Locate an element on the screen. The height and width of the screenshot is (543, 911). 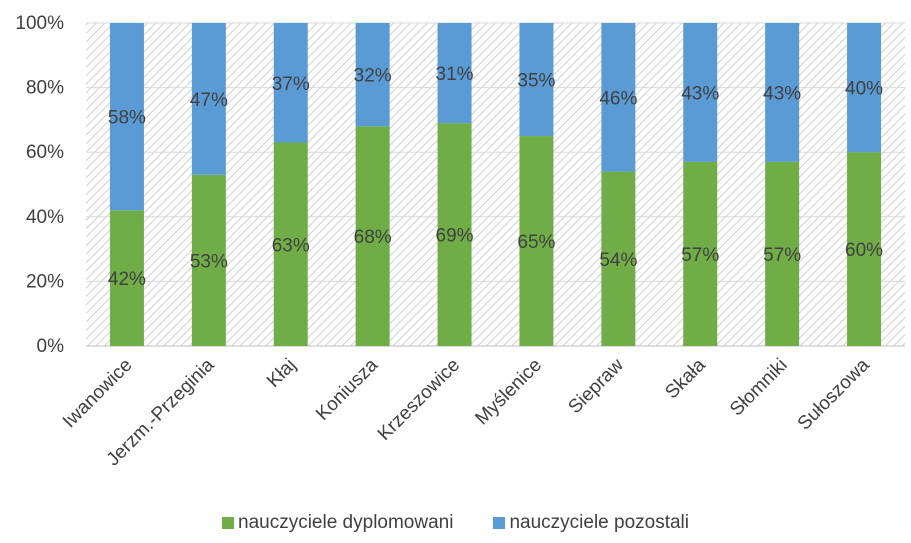
data-label: 53% is located at coordinates (209, 261).